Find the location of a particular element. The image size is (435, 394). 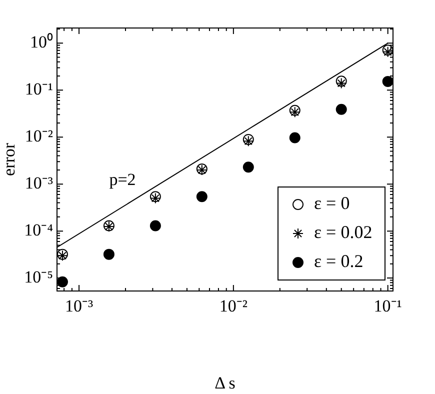

y-axis-title: error is located at coordinates (9, 159).